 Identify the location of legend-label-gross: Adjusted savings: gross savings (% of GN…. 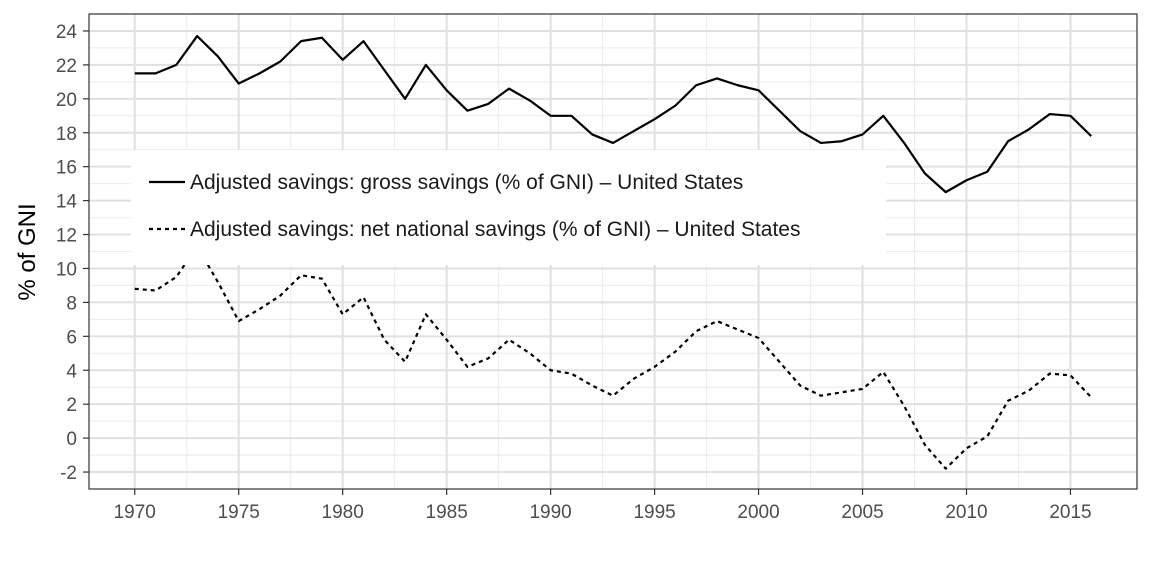
(466, 182).